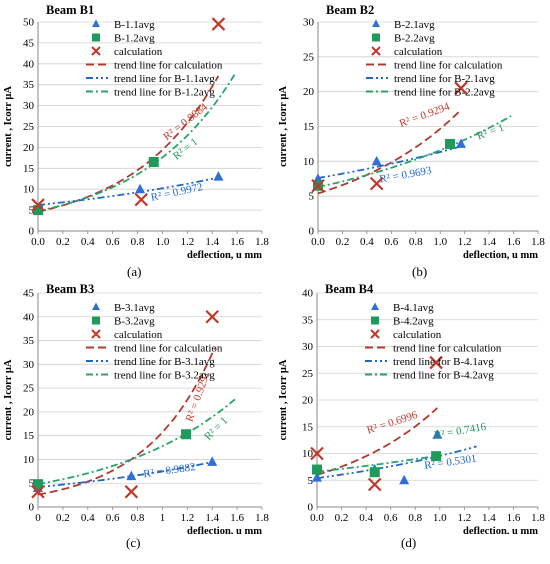 This screenshot has height=564, width=550. I want to click on x-tick-label: 0.8, so click(415, 518).